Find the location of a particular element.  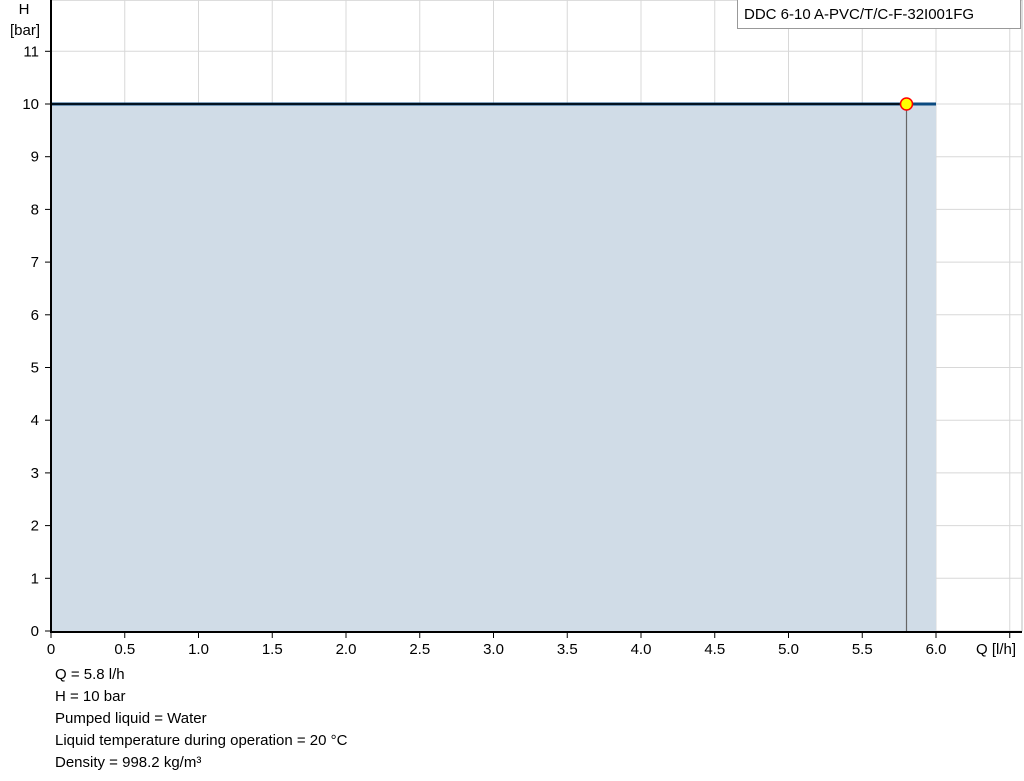

y-tick-label: 1 is located at coordinates (35, 578).